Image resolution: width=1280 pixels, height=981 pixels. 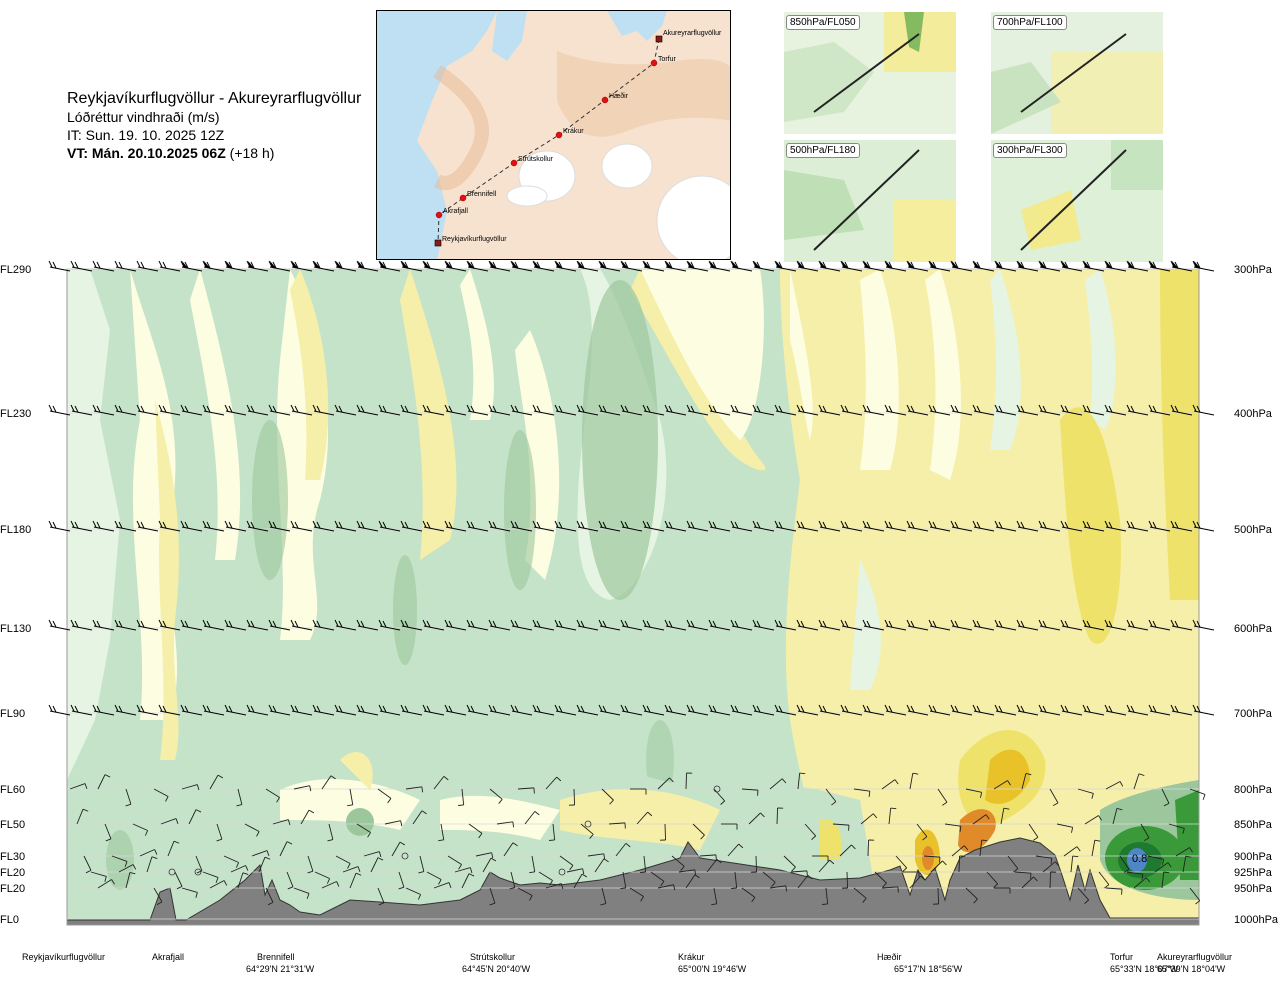 What do you see at coordinates (1253, 873) in the screenshot?
I see `right-axis-label: 925hPa` at bounding box center [1253, 873].